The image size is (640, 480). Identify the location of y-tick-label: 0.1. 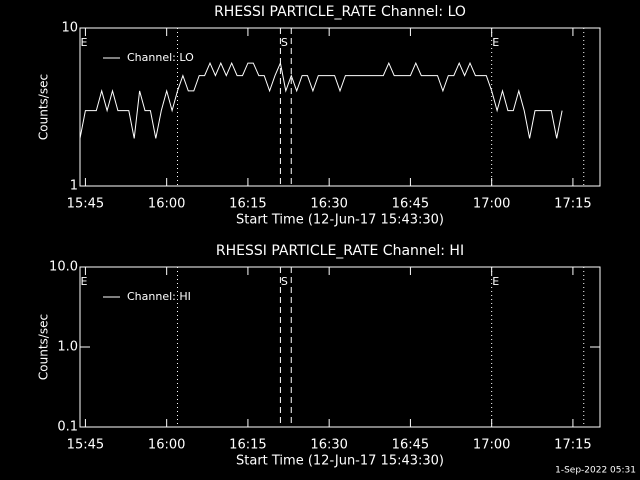
(67, 427).